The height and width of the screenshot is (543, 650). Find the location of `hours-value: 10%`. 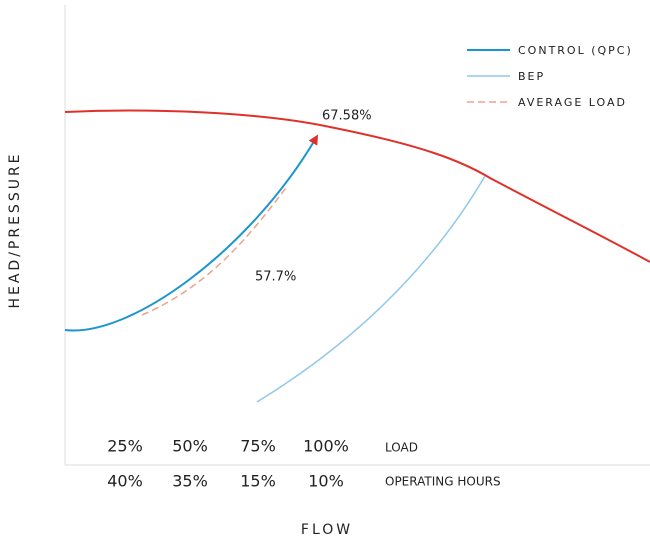

hours-value: 10% is located at coordinates (326, 481).